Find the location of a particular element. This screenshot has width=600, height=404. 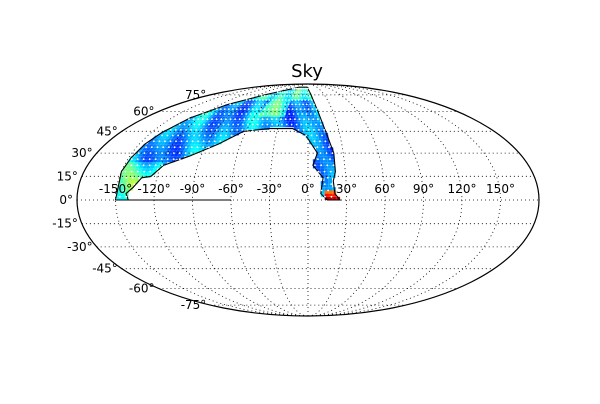

lat-tick-label: -45° is located at coordinates (105, 269).